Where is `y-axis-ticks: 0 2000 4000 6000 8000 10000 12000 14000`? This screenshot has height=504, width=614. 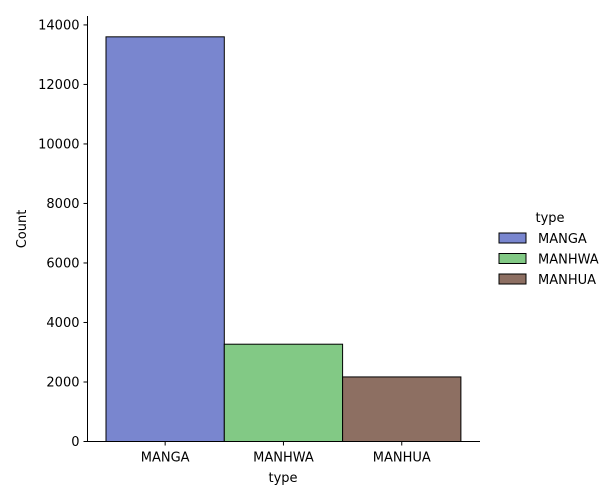
y-axis-ticks: 0 2000 4000 6000 8000 10000 12000 14000 is located at coordinates (63, 234).